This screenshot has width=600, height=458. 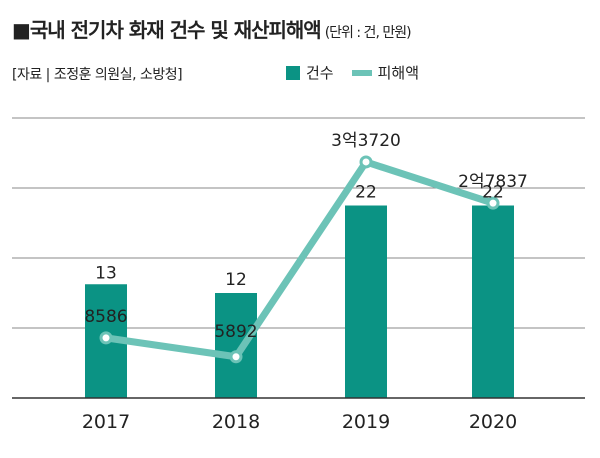 I want to click on x-tick-label: 2018, so click(x=236, y=422).